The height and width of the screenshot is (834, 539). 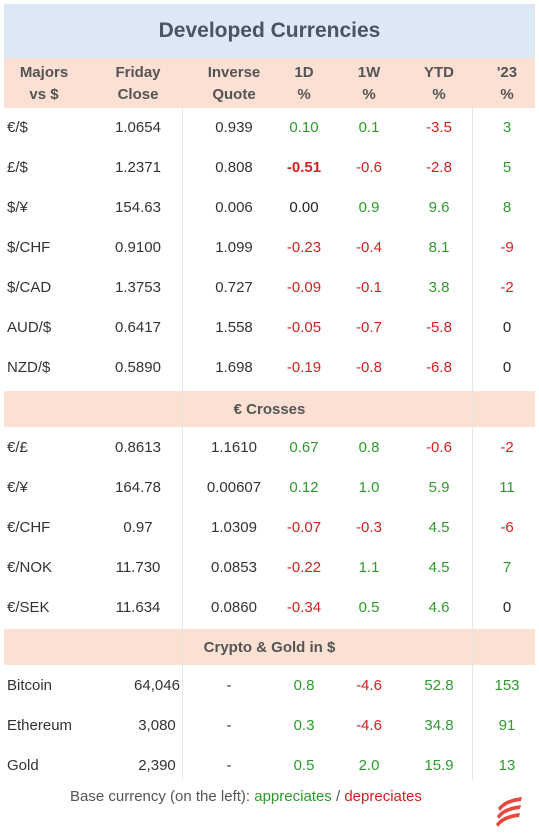 I want to click on table-cell: 11, so click(x=507, y=487).